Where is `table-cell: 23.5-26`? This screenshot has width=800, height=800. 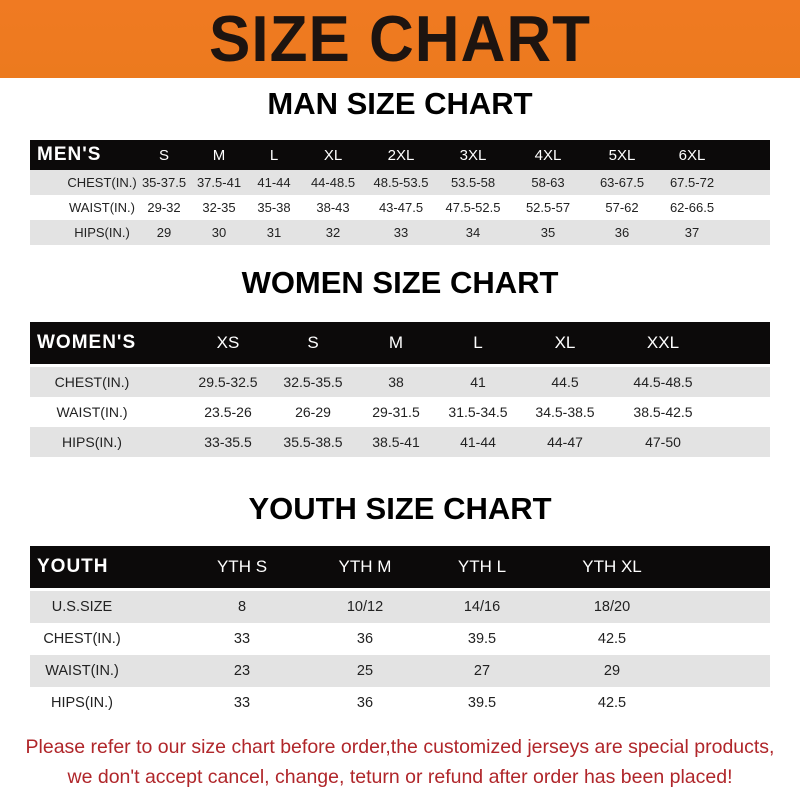 table-cell: 23.5-26 is located at coordinates (228, 412).